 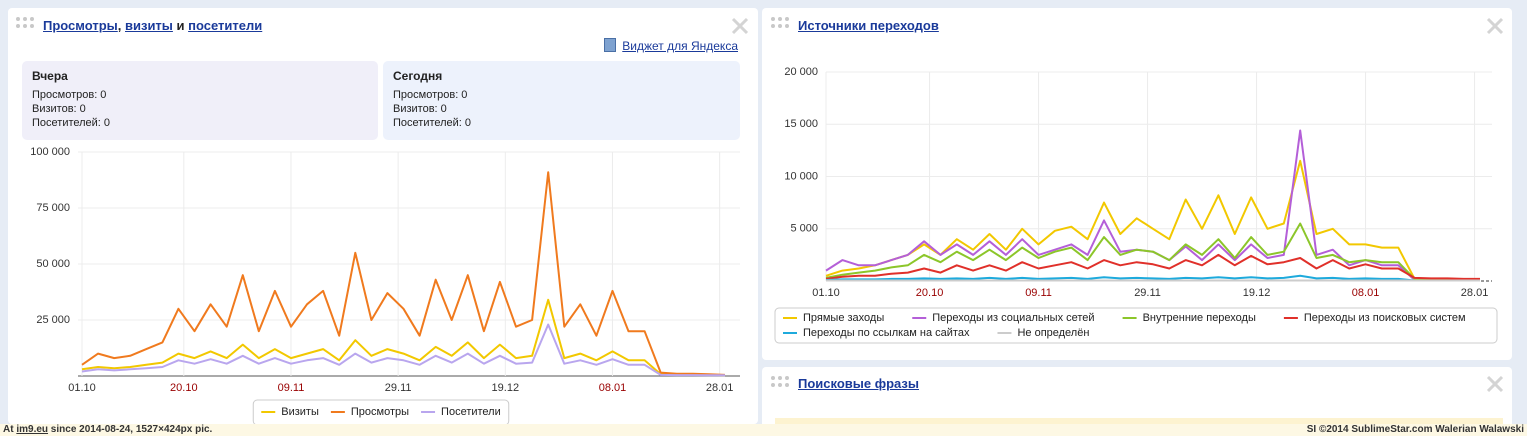 I want to click on title-text: ,, so click(x=121, y=25).